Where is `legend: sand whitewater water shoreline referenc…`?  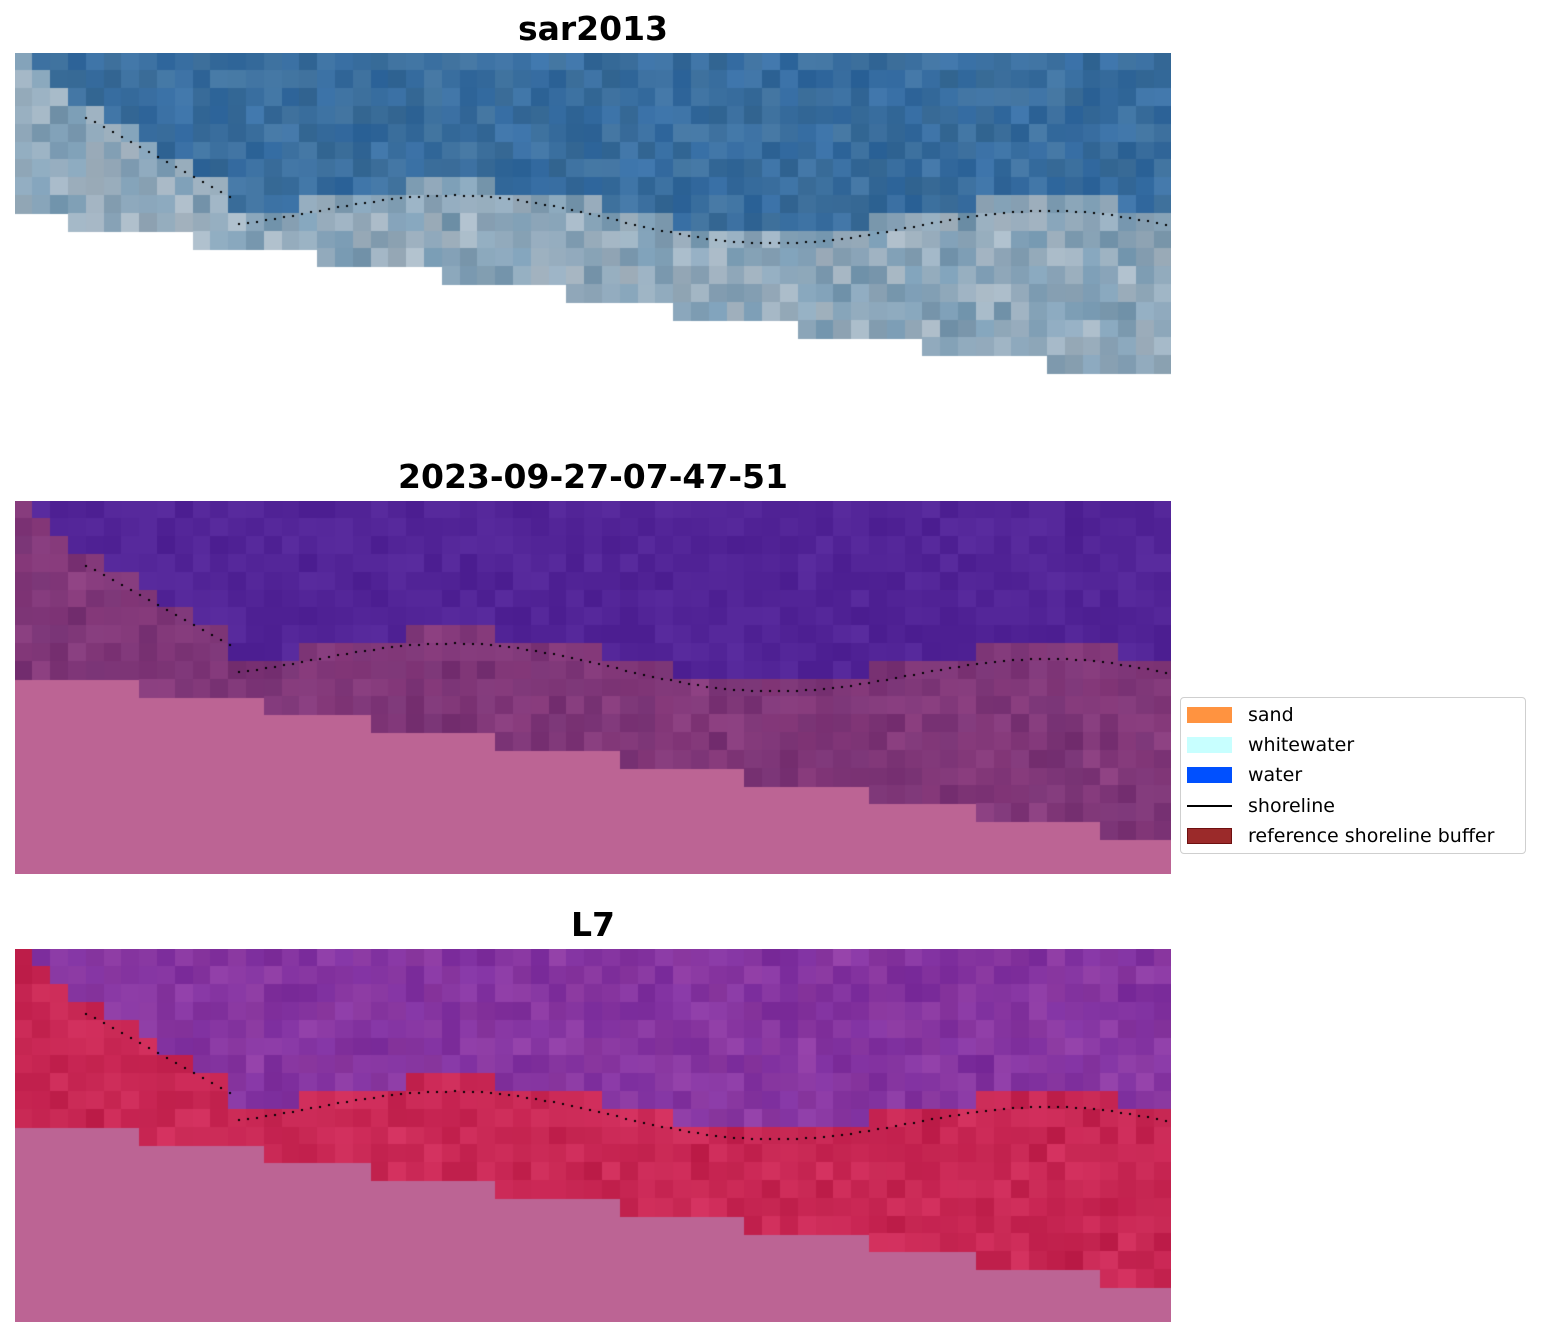
legend: sand whitewater water shoreline referenc… is located at coordinates (1353, 775).